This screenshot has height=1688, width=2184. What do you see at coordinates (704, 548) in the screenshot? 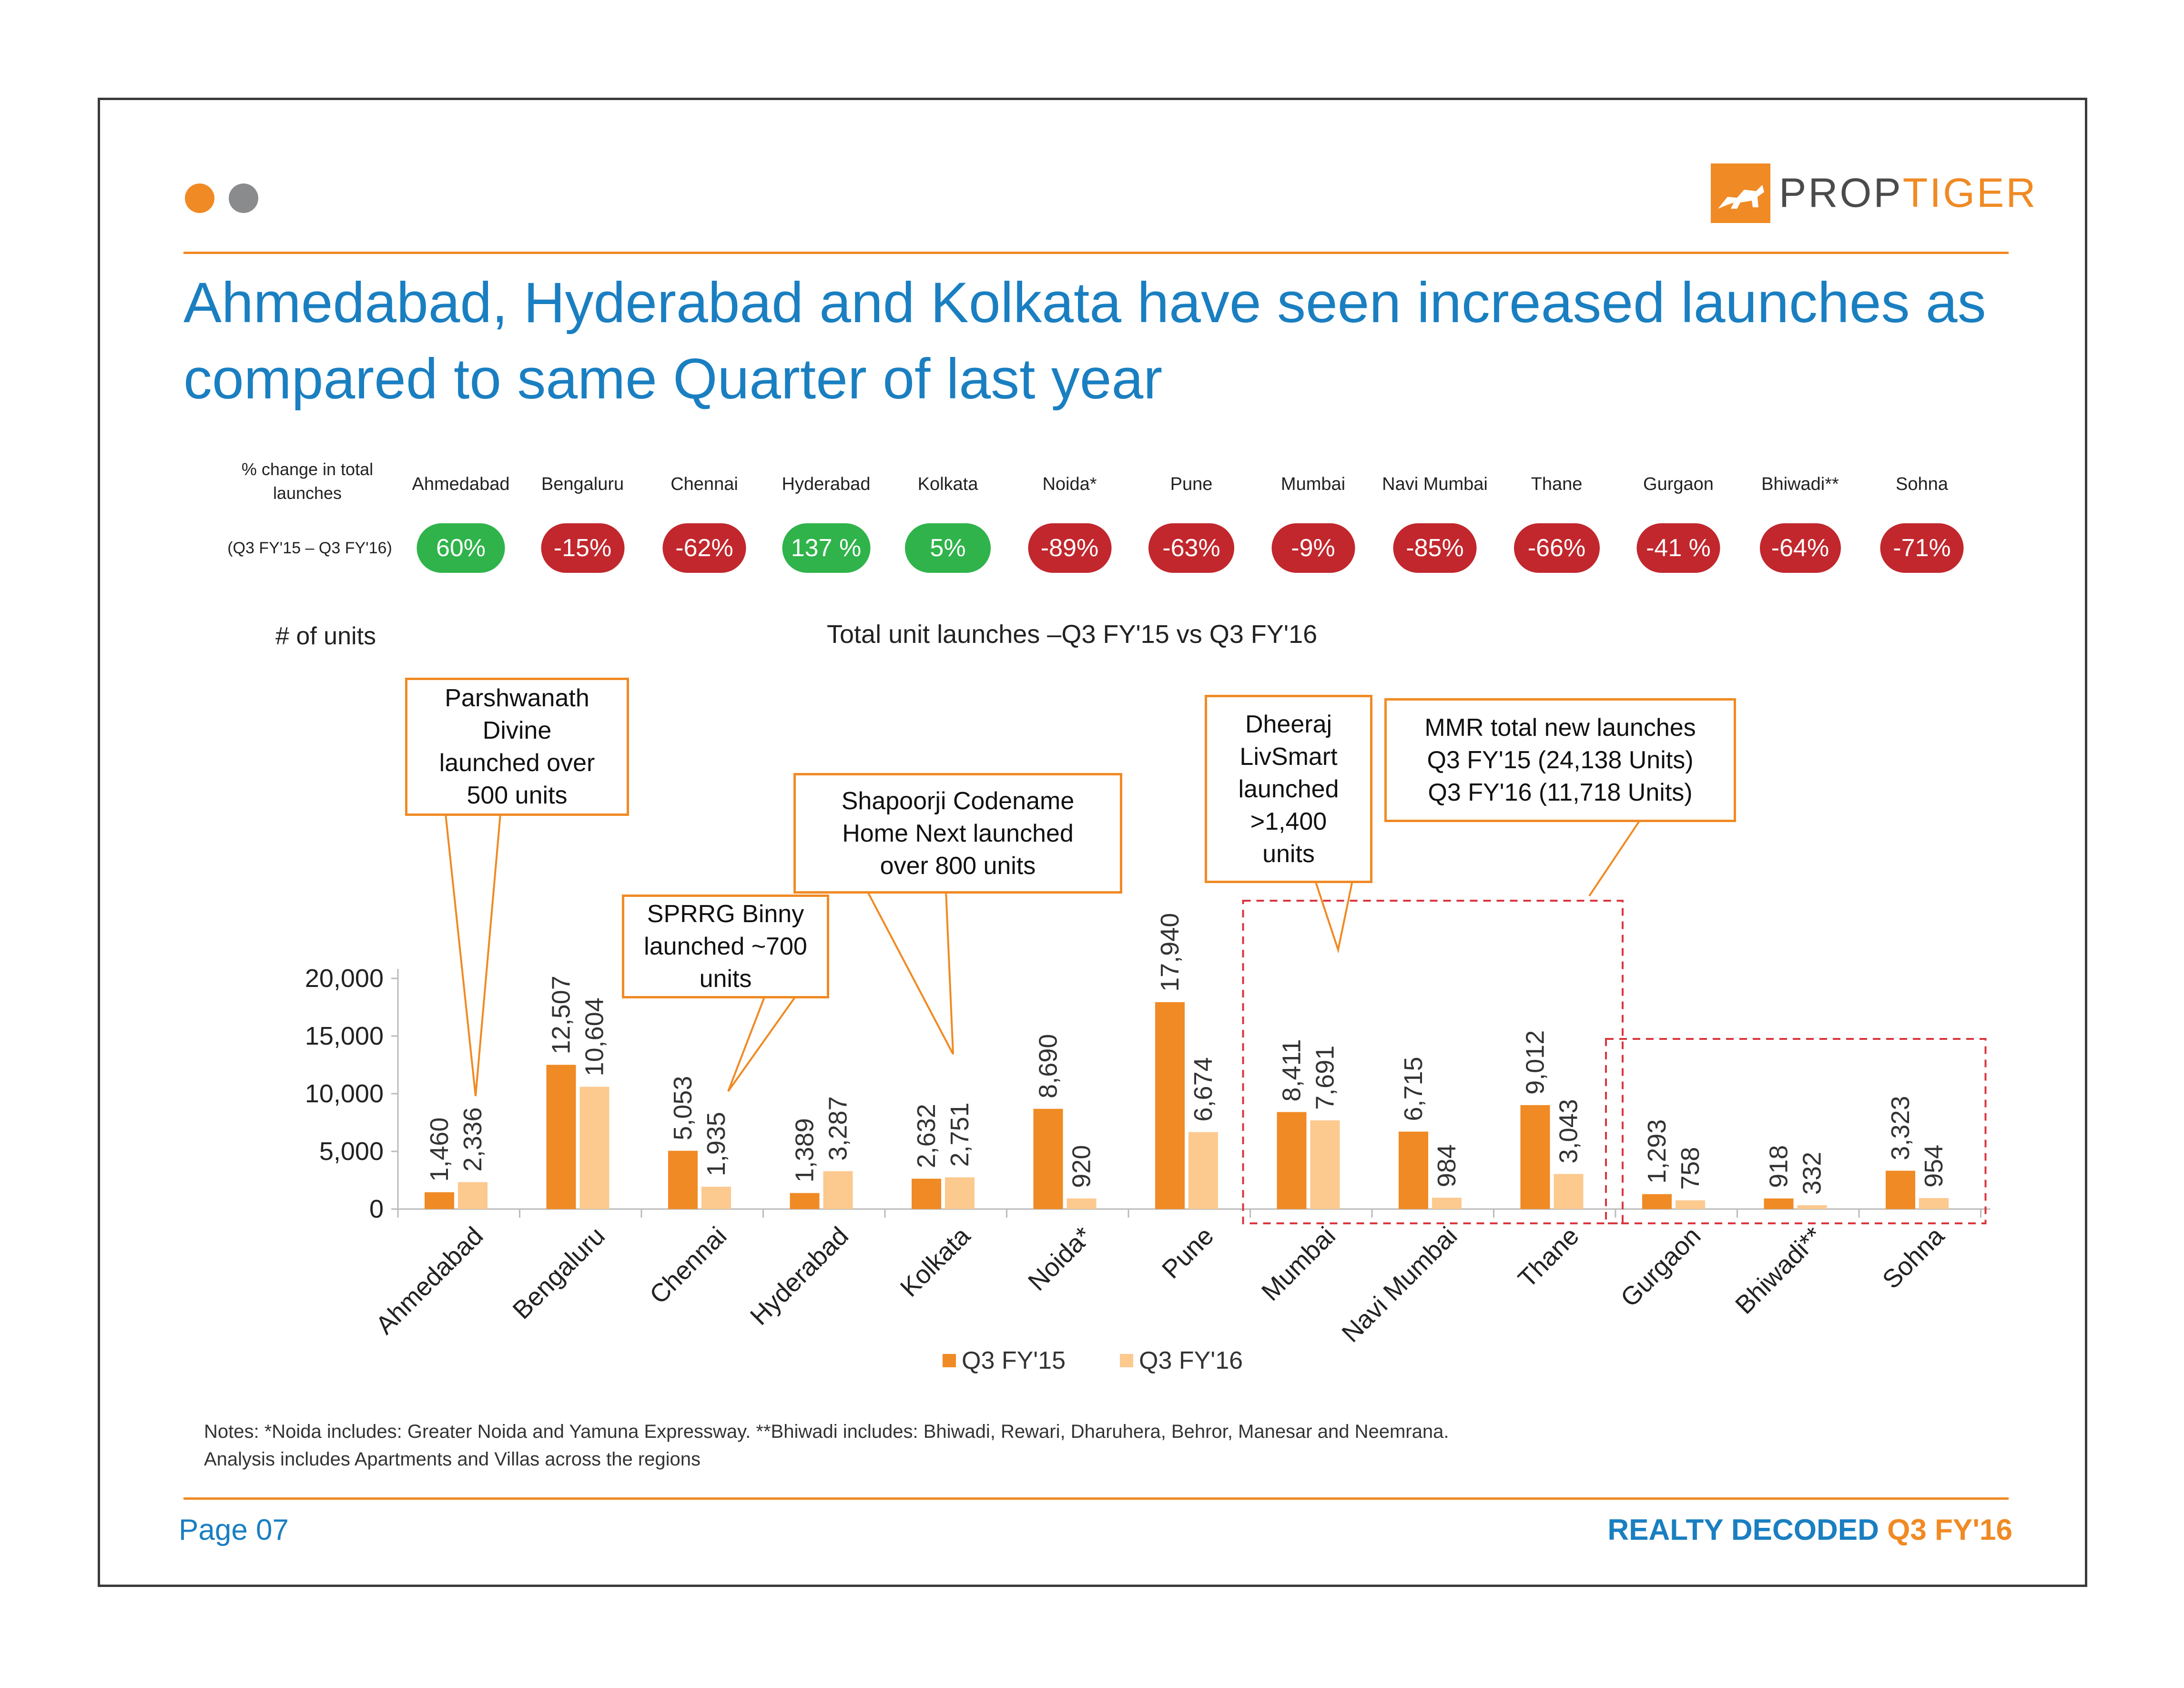
I see `pct-badge-chennai: -62%` at bounding box center [704, 548].